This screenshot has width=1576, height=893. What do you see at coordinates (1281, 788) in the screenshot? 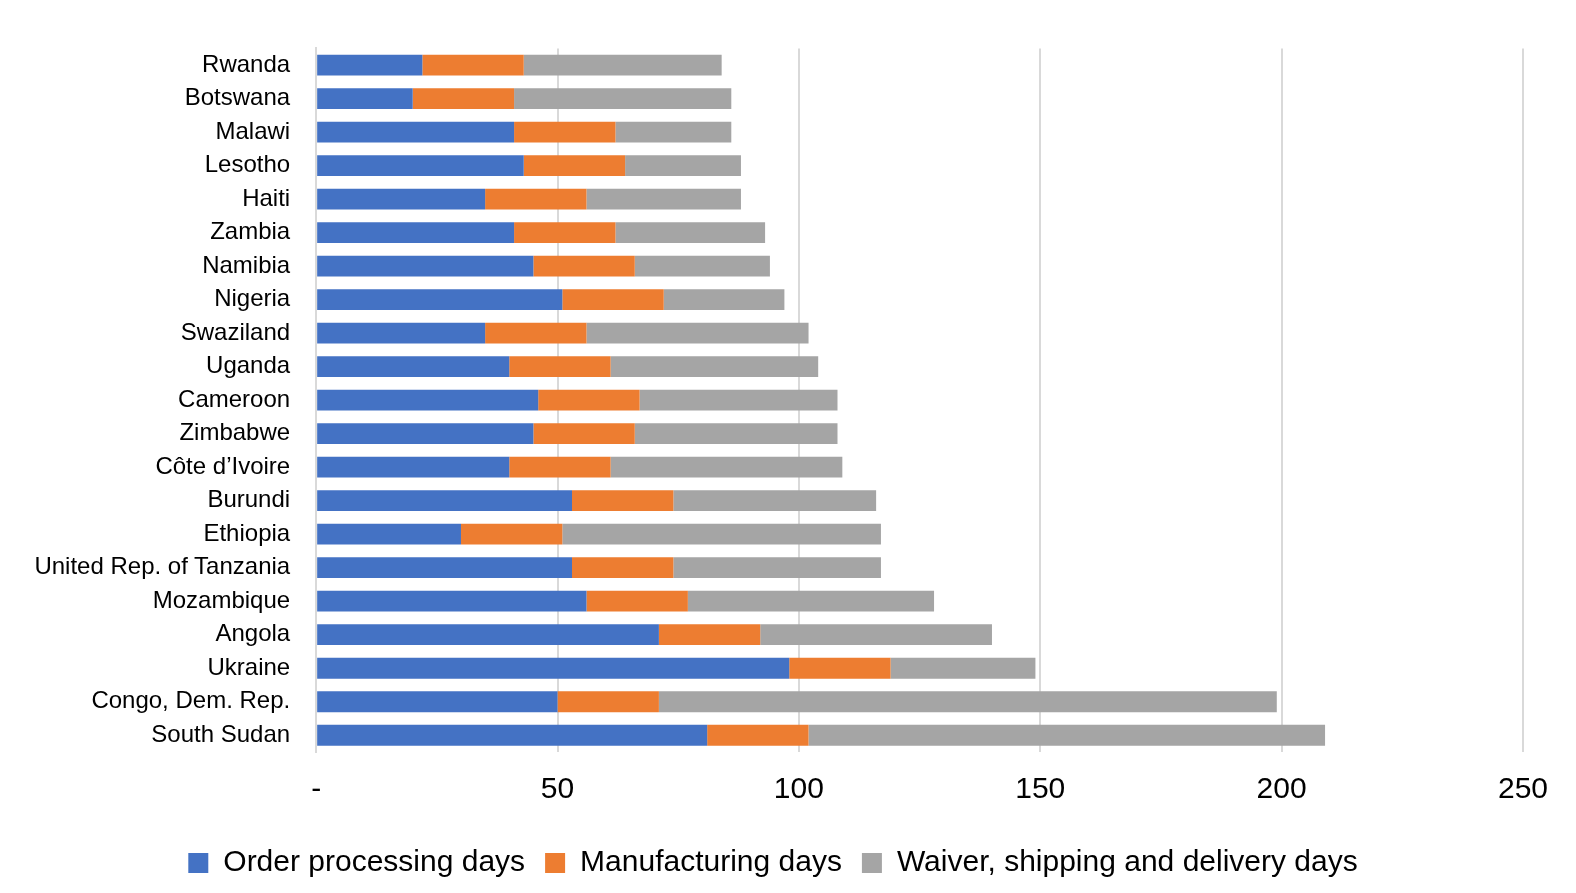
I see `x-tick-label: 200` at bounding box center [1281, 788].